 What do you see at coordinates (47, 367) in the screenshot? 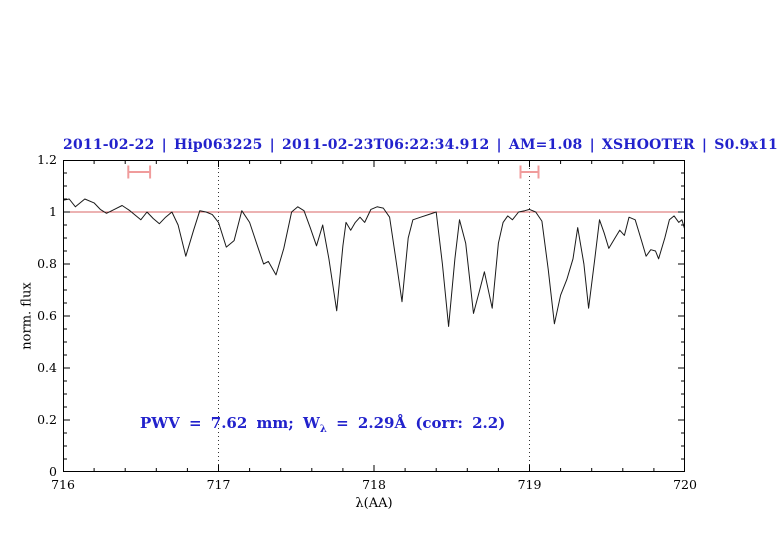
I see `y-tick-label: 0.4` at bounding box center [47, 367].